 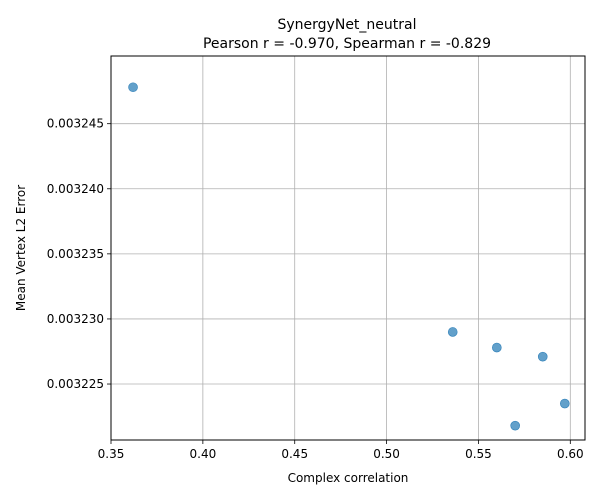 I want to click on y-axis-label: Mean Vertex L2 Error, so click(x=21, y=248).